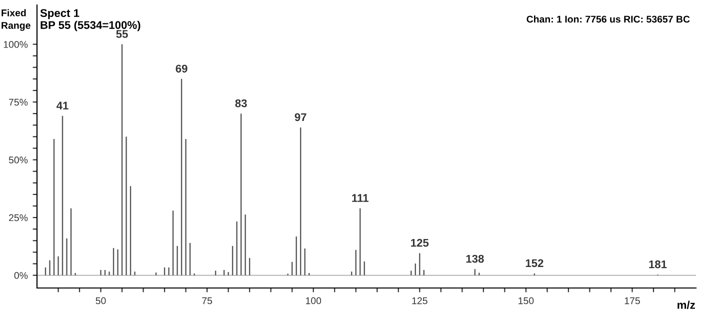 The image size is (708, 316). Describe the element at coordinates (420, 300) in the screenshot. I see `x-tick-label: 125` at that location.